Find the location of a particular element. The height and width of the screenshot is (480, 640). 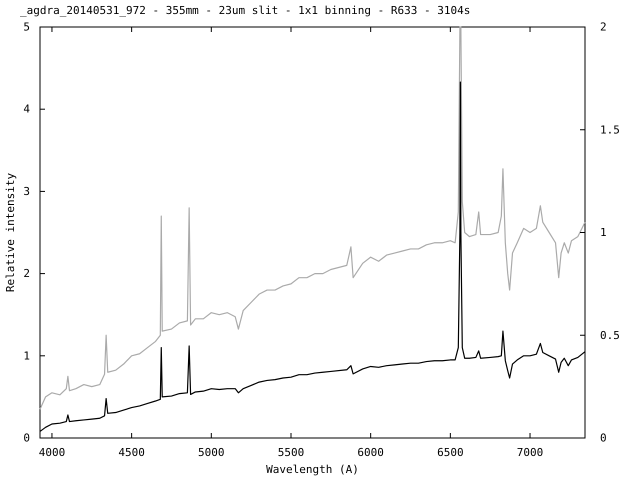

y-axis-title: Relative intensity is located at coordinates (10, 232).